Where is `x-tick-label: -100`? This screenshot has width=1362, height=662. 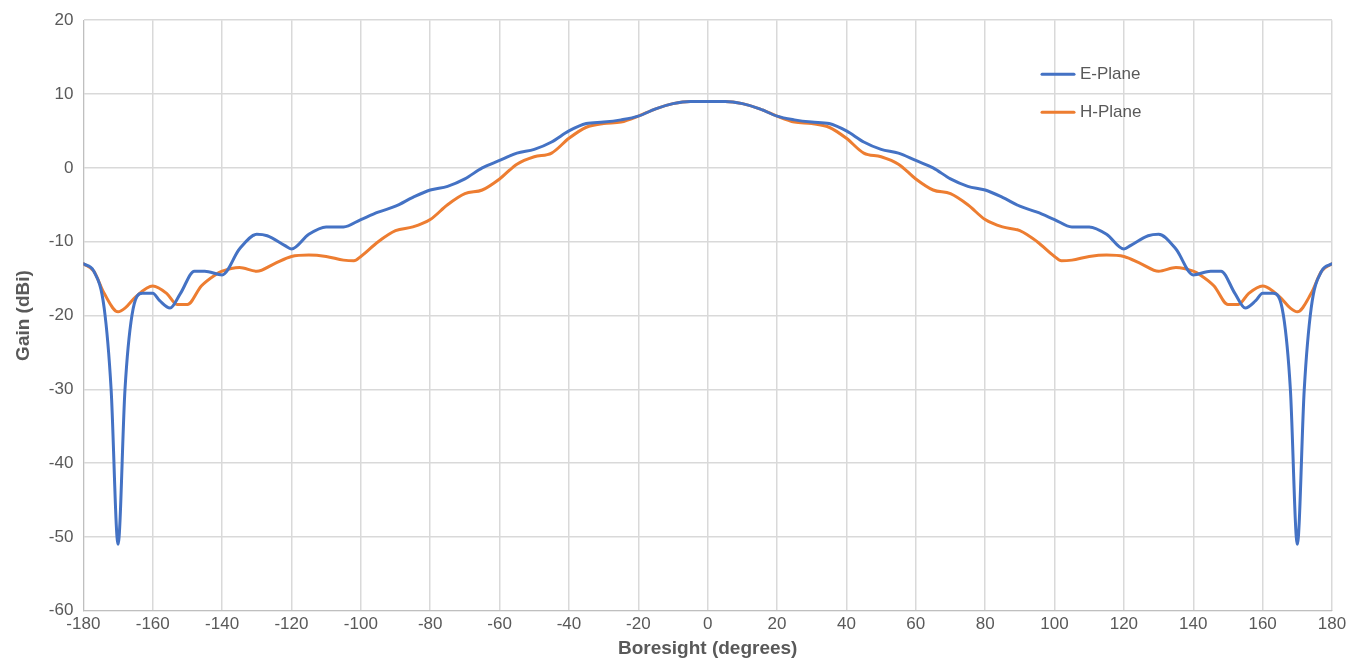 x-tick-label: -100 is located at coordinates (360, 623).